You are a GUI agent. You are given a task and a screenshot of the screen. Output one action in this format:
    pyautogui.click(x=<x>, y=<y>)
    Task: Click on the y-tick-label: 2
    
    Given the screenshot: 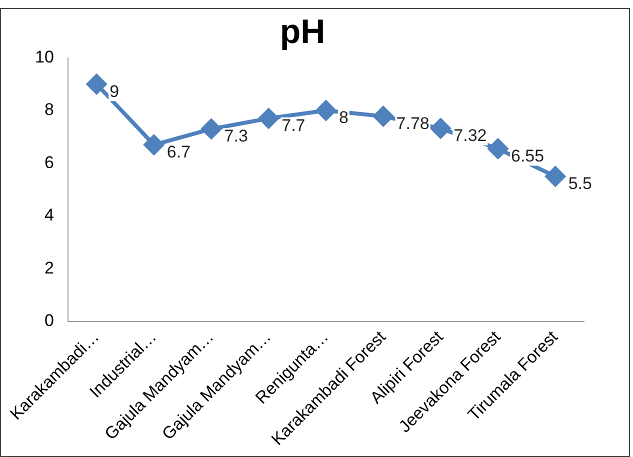 What is the action you would take?
    pyautogui.click(x=49, y=268)
    